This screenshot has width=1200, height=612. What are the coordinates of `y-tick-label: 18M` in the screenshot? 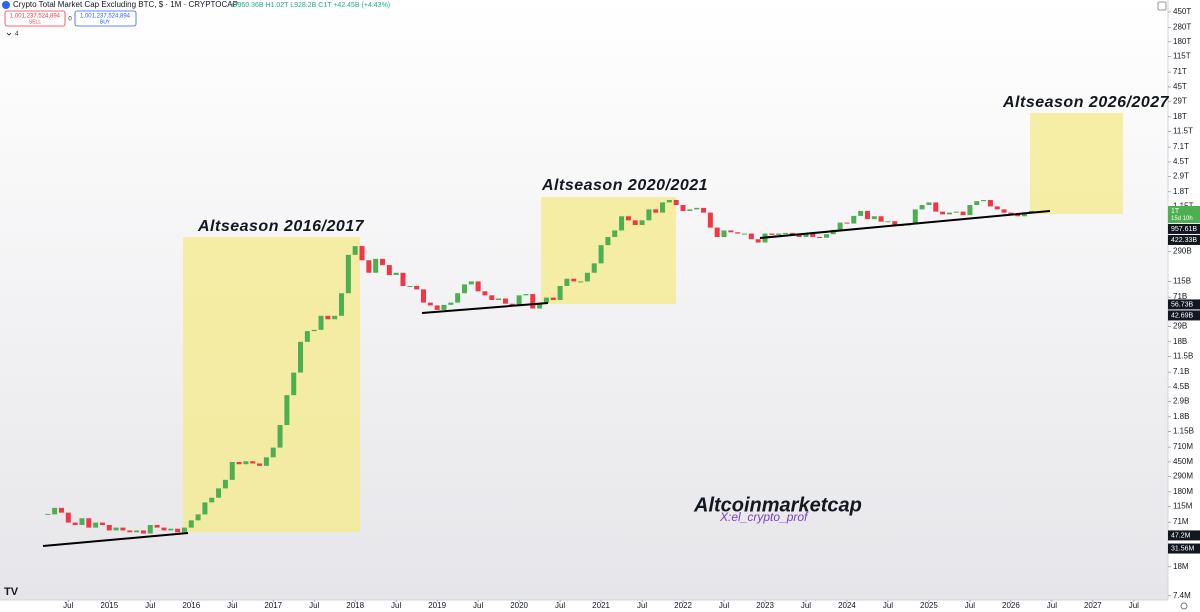 It's located at (1181, 566).